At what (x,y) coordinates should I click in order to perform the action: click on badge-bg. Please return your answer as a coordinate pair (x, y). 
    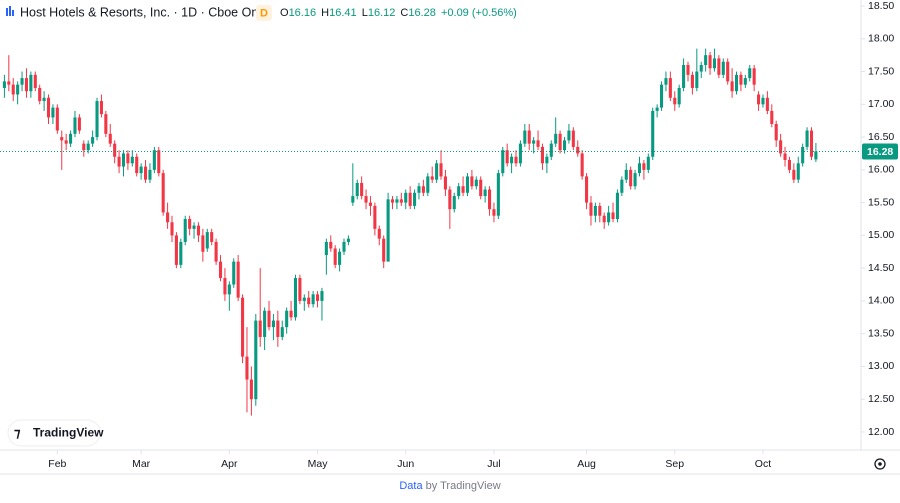
    Looking at the image, I should click on (264, 13).